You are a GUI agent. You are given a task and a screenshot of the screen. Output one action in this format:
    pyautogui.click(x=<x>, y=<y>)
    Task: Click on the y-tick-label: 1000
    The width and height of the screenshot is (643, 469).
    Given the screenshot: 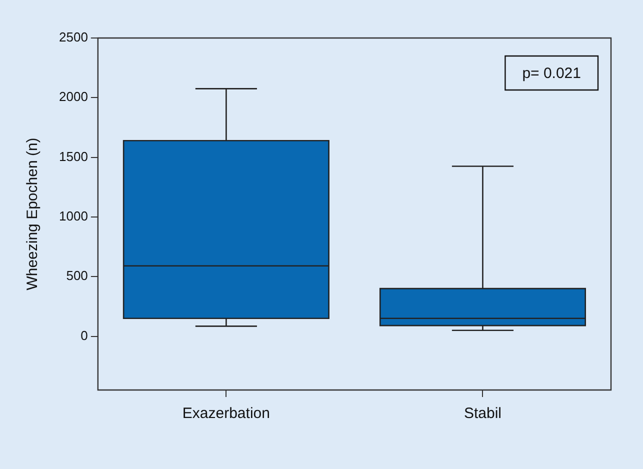 What is the action you would take?
    pyautogui.click(x=73, y=216)
    